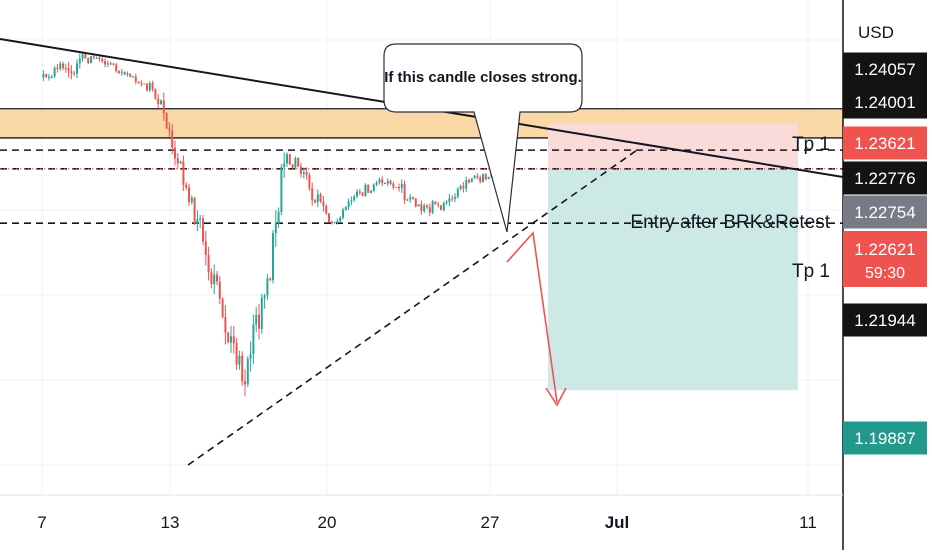 Image resolution: width=932 pixels, height=555 pixels. I want to click on price-badge-value: 1.19887, so click(884, 438).